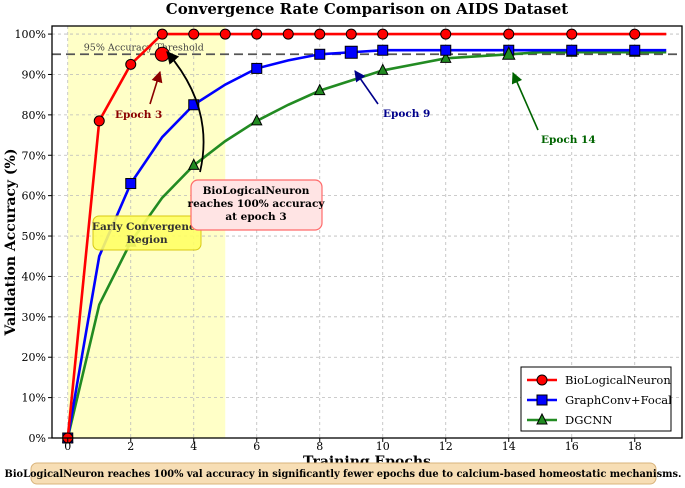 The image size is (685, 488). What do you see at coordinates (34, 236) in the screenshot?
I see `y-tick-label: 50%` at bounding box center [34, 236].